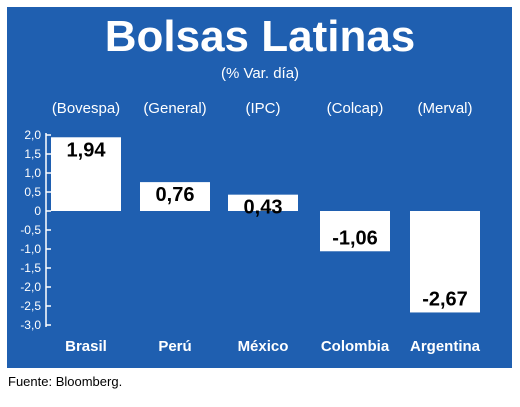 This screenshot has height=407, width=520. I want to click on y-tick-label: 0,5, so click(32, 192).